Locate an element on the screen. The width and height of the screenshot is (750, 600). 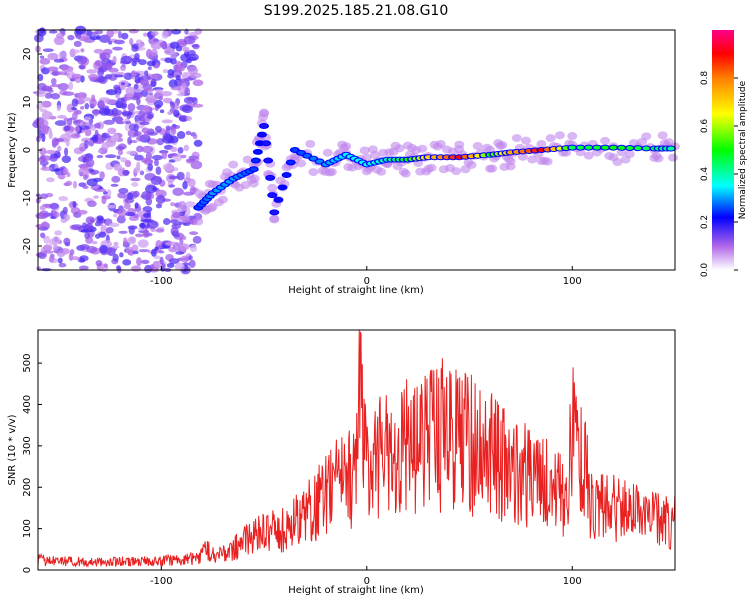
snr-y-ticks: 0 100 200 300 400 500 is located at coordinates (32, 463).